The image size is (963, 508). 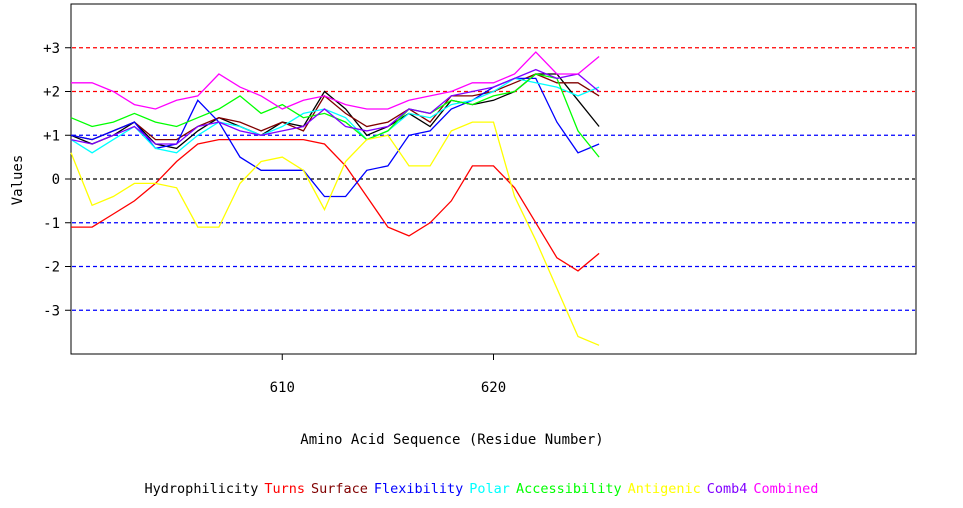 I want to click on series-line-comb4, so click(x=335, y=106).